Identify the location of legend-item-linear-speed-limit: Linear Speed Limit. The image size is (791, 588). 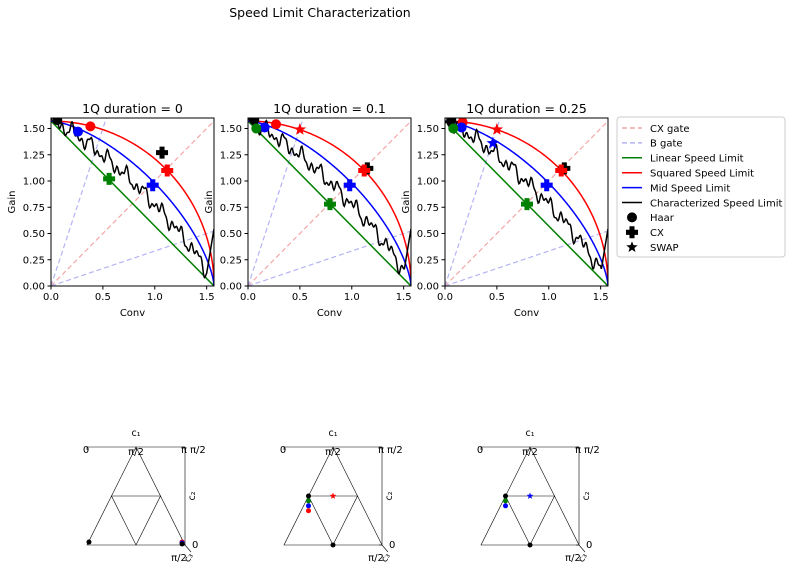
(683, 159).